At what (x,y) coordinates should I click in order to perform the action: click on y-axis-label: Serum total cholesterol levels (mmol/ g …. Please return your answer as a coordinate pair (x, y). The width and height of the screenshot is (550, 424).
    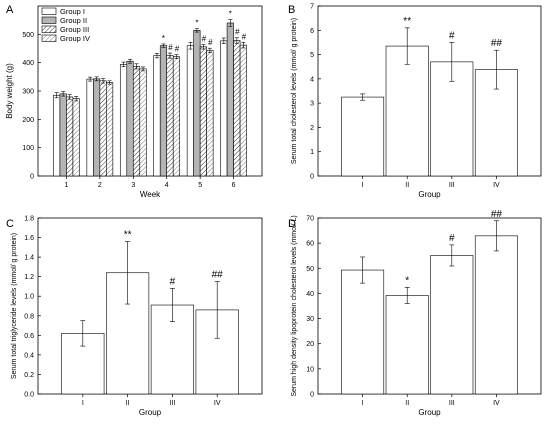
    Looking at the image, I should click on (294, 91).